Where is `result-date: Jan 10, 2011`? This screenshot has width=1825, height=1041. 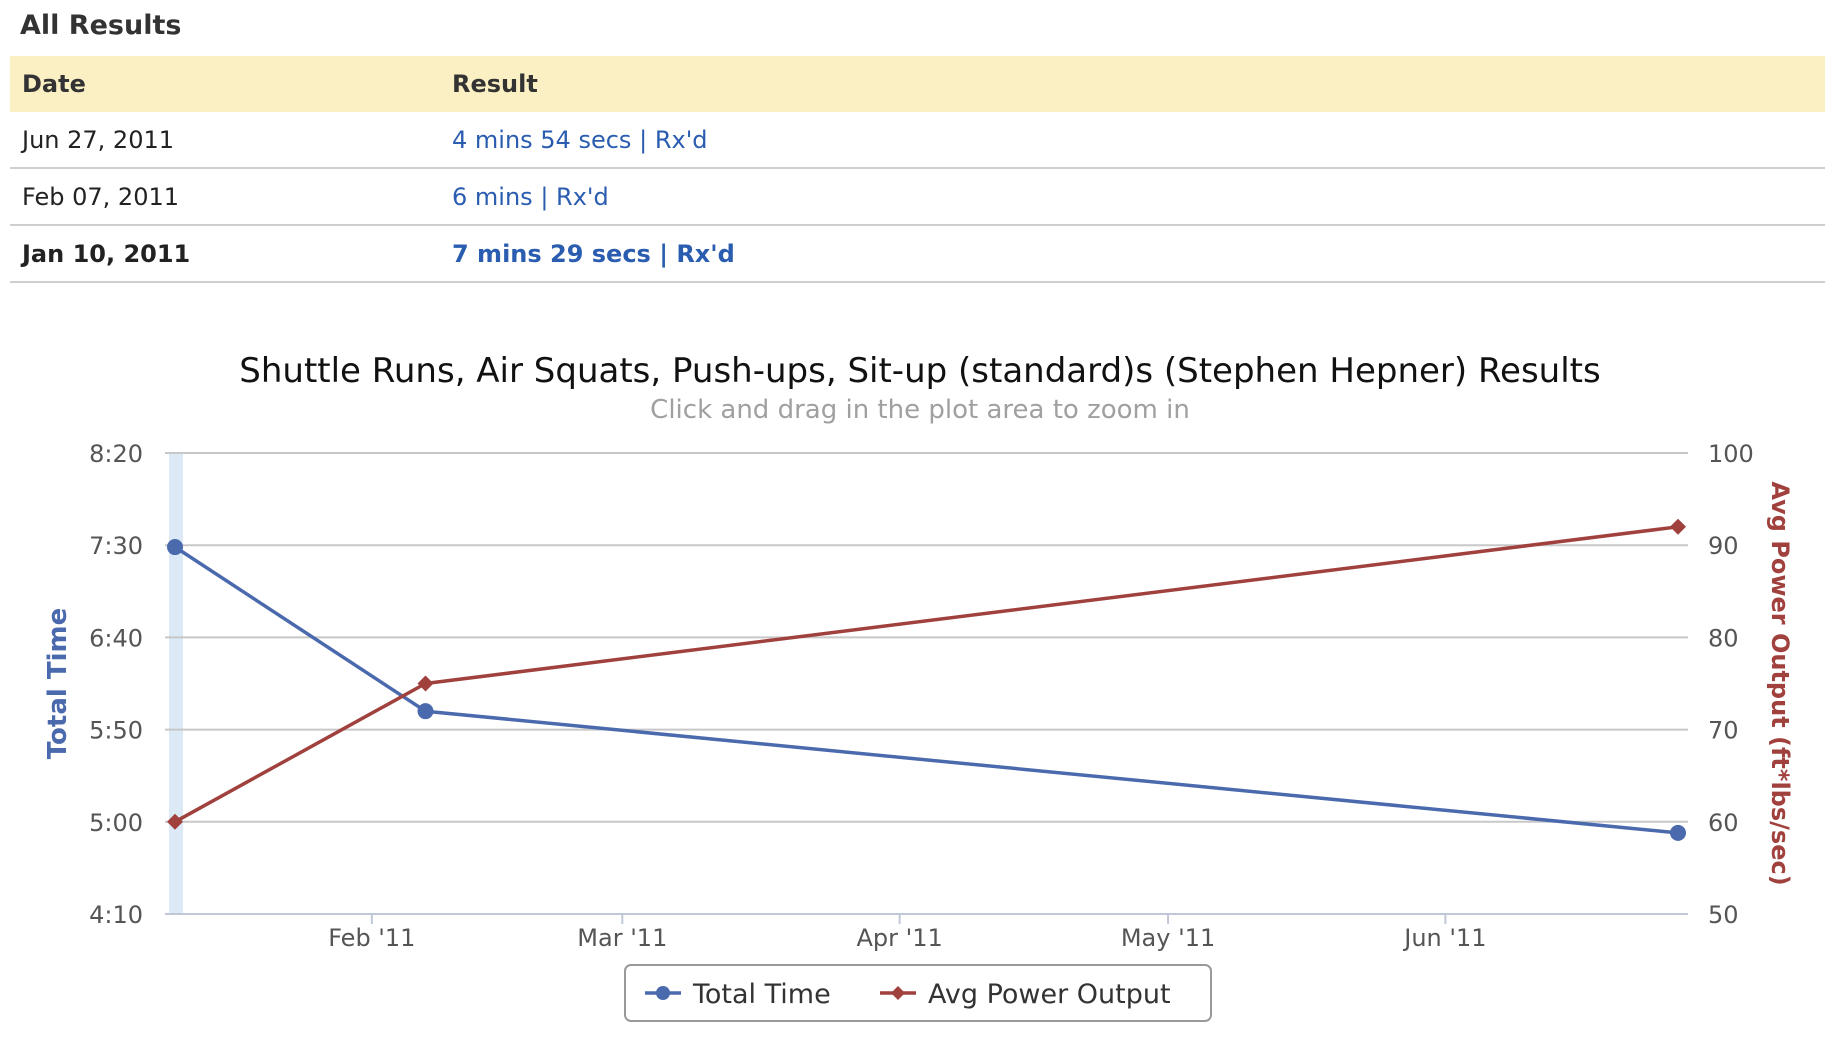 result-date: Jan 10, 2011 is located at coordinates (231, 254).